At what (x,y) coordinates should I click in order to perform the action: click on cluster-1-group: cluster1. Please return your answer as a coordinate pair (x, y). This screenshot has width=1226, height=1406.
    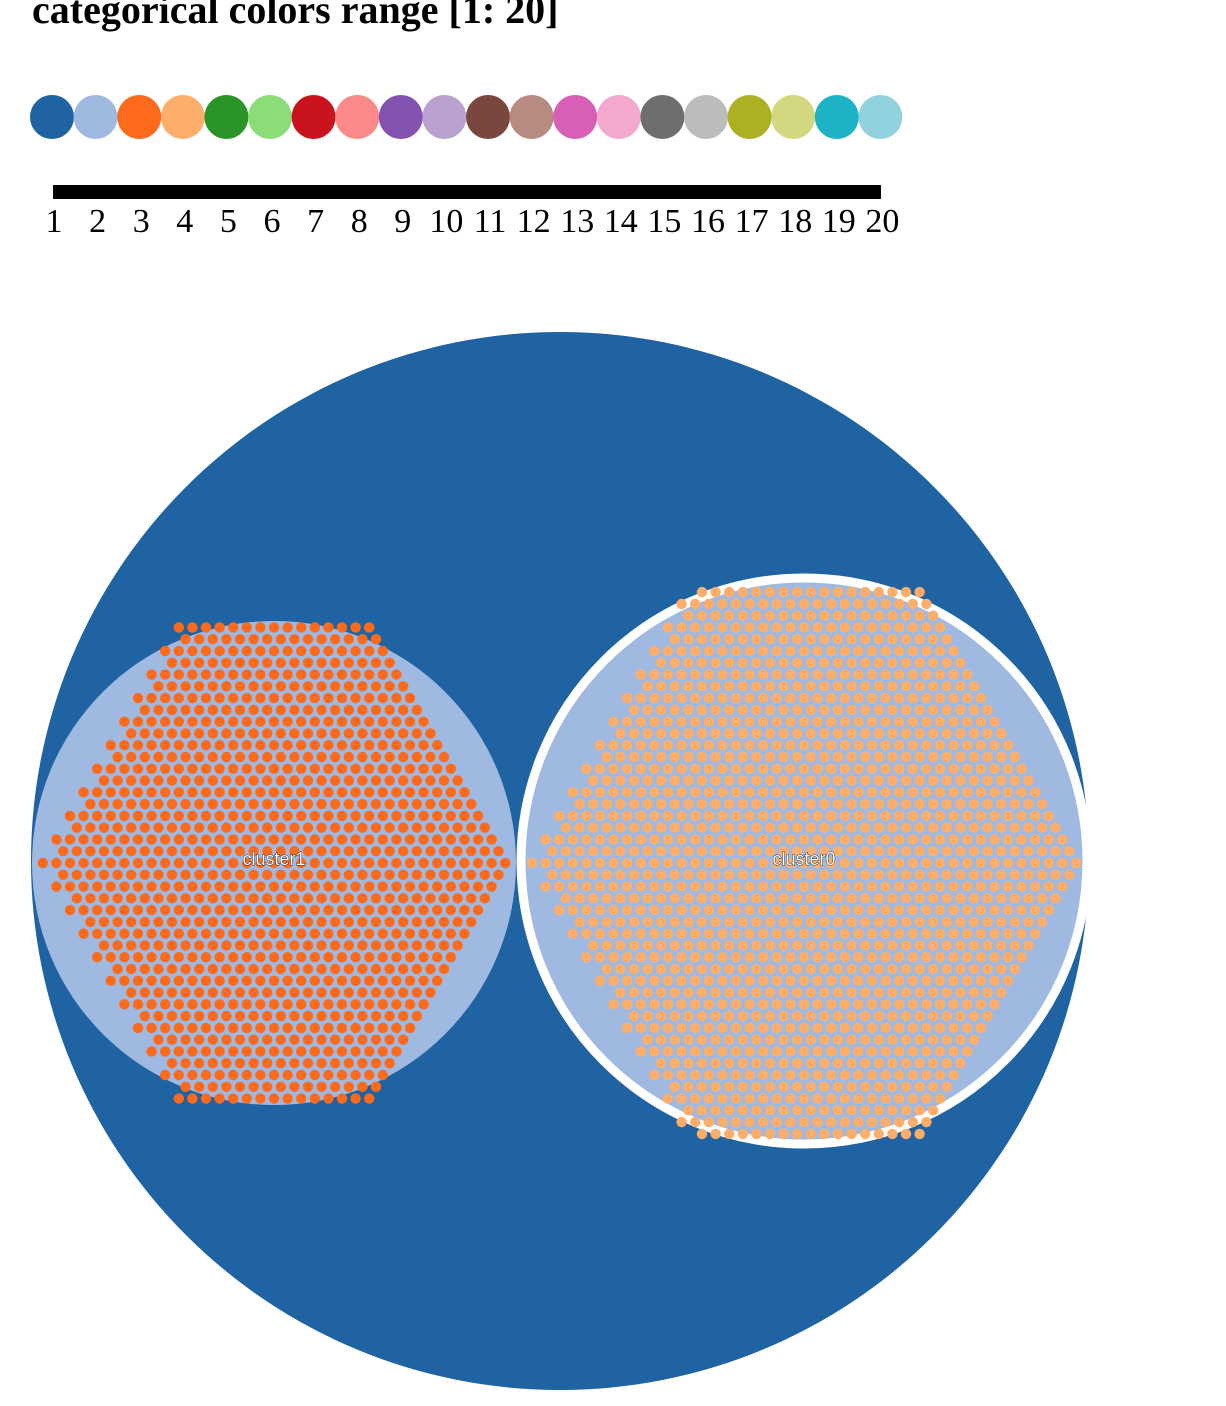
    Looking at the image, I should click on (274, 863).